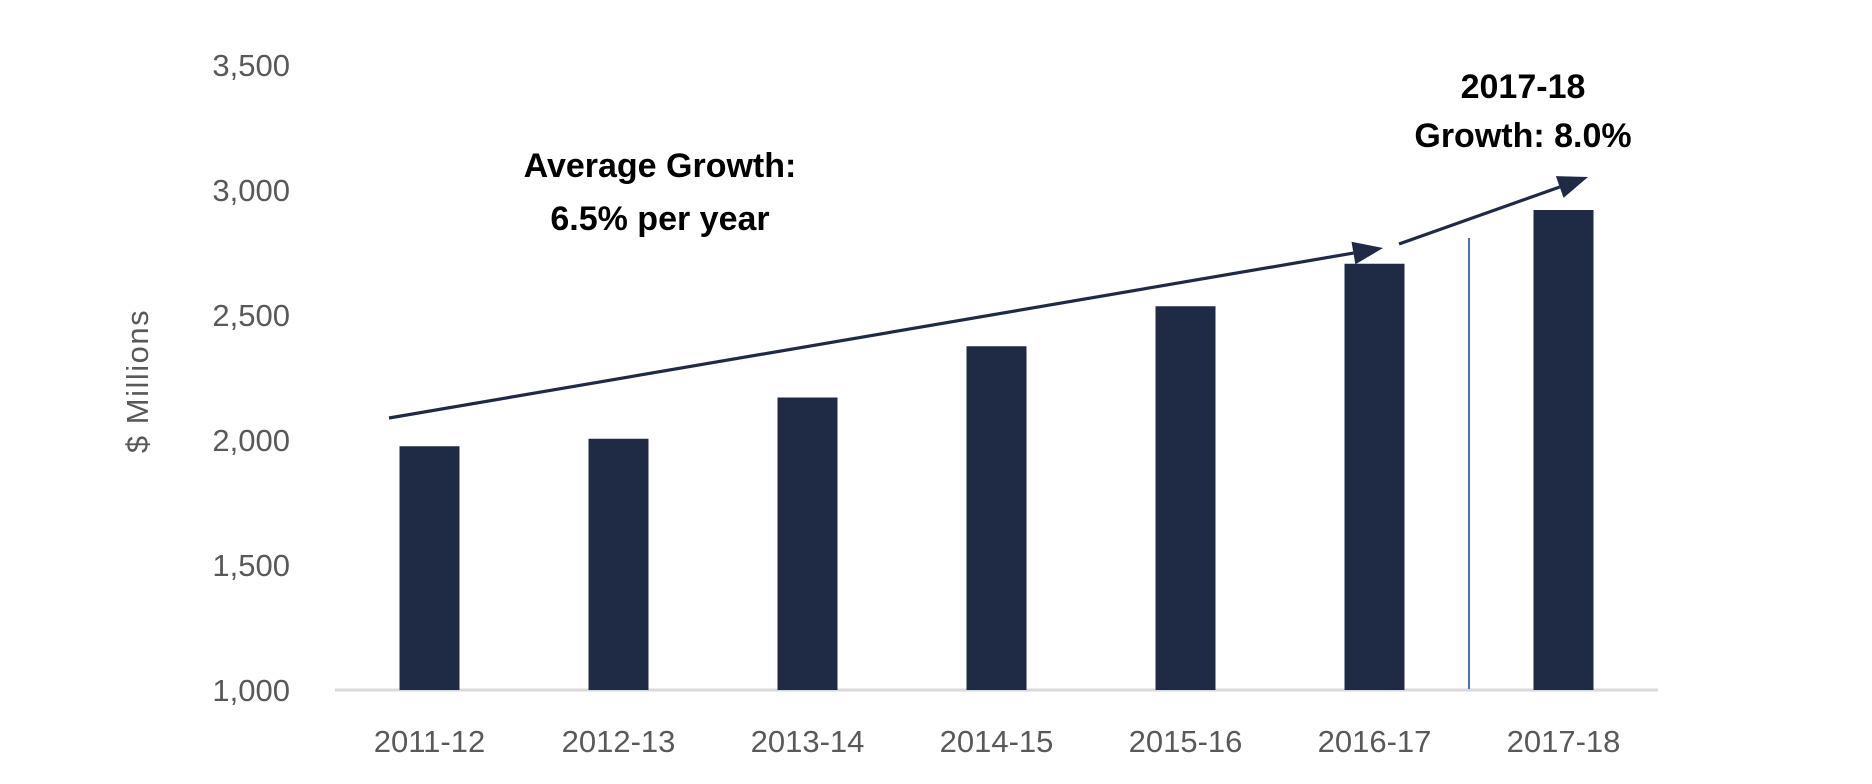  Describe the element at coordinates (1186, 741) in the screenshot. I see `x-tick-label: 2015-16` at that location.